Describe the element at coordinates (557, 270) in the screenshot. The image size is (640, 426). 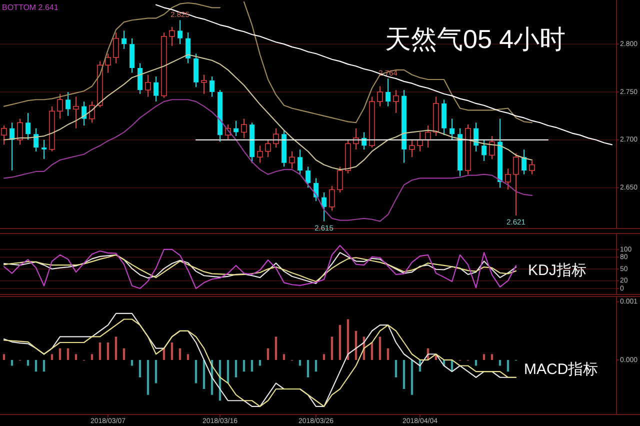
I see `text: KDJ指标` at that location.